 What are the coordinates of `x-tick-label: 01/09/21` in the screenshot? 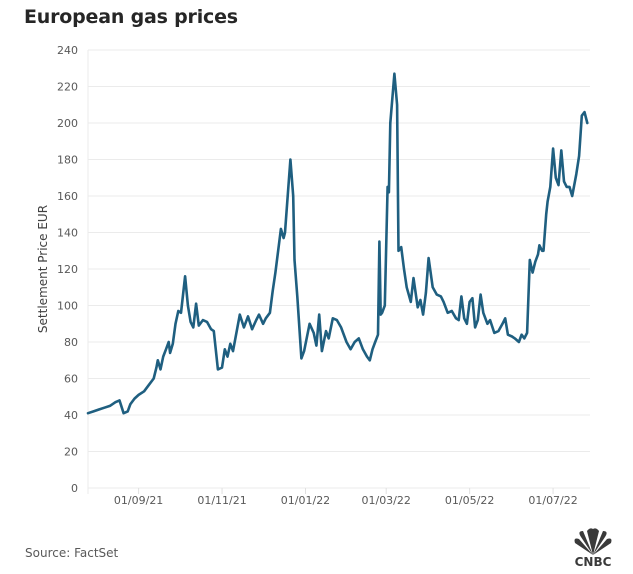 It's located at (138, 500).